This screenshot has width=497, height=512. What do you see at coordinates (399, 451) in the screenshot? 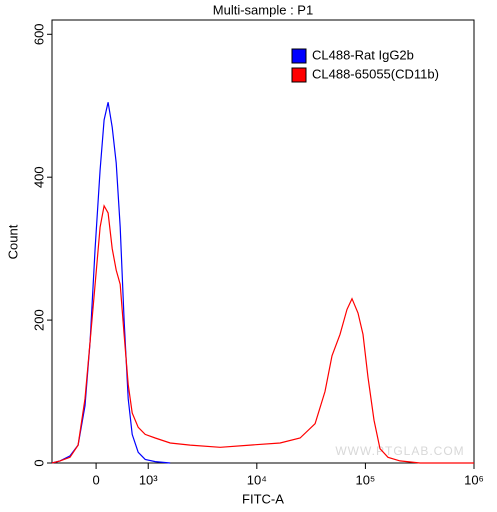
I see `watermark: WWW.PTGLAB.COM` at bounding box center [399, 451].